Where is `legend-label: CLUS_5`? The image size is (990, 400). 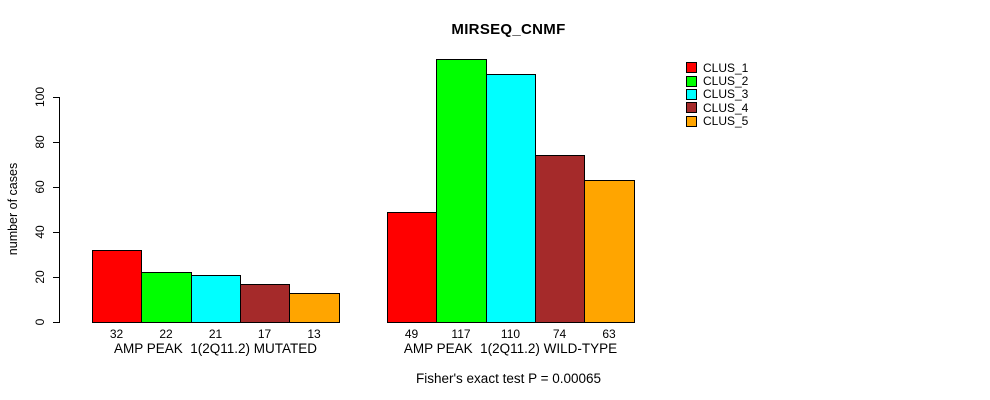 legend-label: CLUS_5 is located at coordinates (726, 121).